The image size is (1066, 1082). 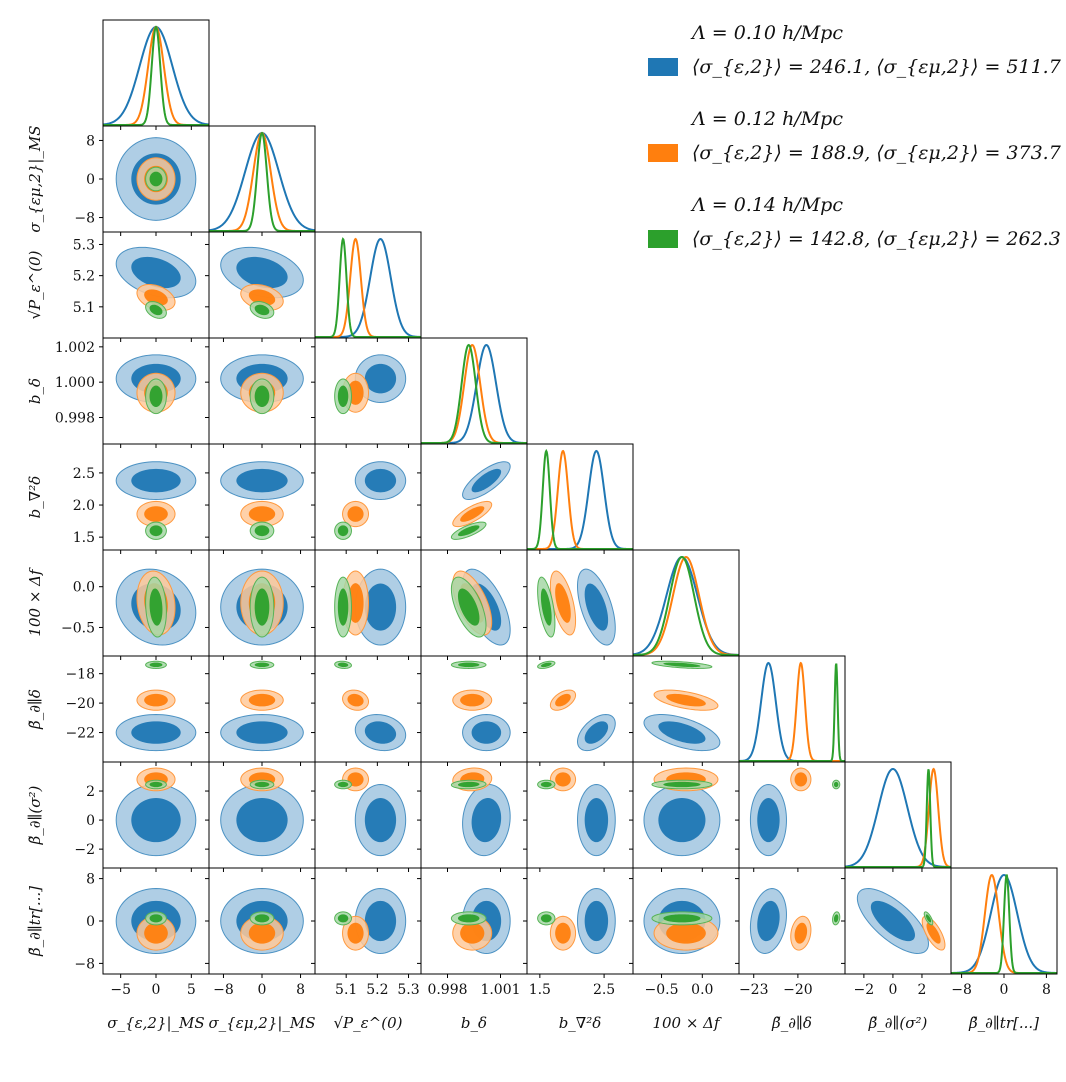 I want to click on y-axis-label: 100 × Δf, so click(x=35, y=602).